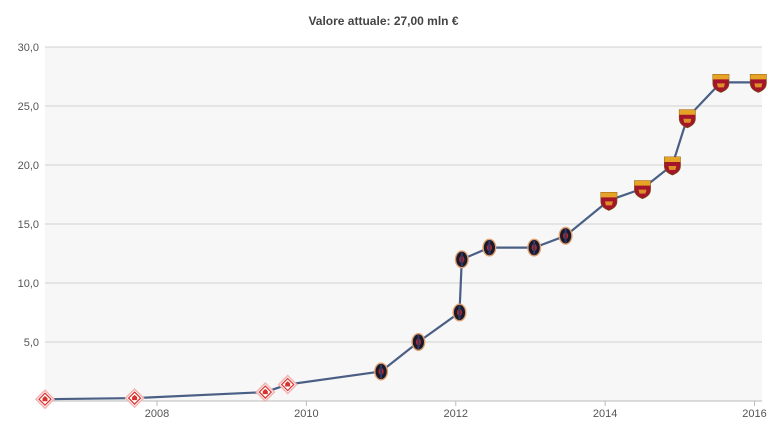  Describe the element at coordinates (28, 284) in the screenshot. I see `y-tick-label: 10,0` at that location.